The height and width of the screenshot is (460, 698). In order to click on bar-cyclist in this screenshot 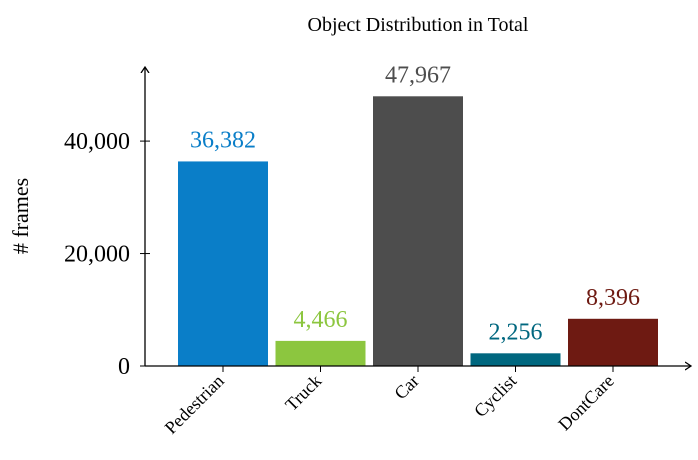, I will do `click(515, 359)`.